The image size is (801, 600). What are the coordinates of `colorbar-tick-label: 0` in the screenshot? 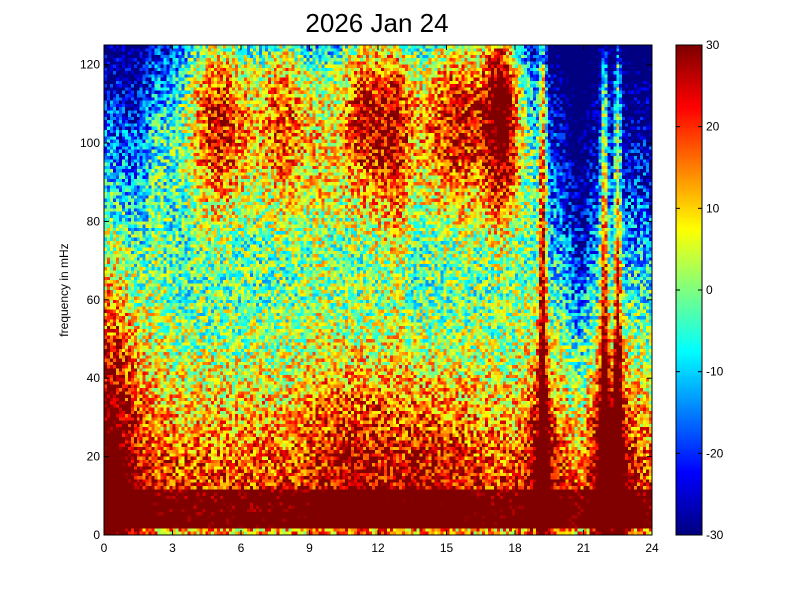 It's located at (709, 290).